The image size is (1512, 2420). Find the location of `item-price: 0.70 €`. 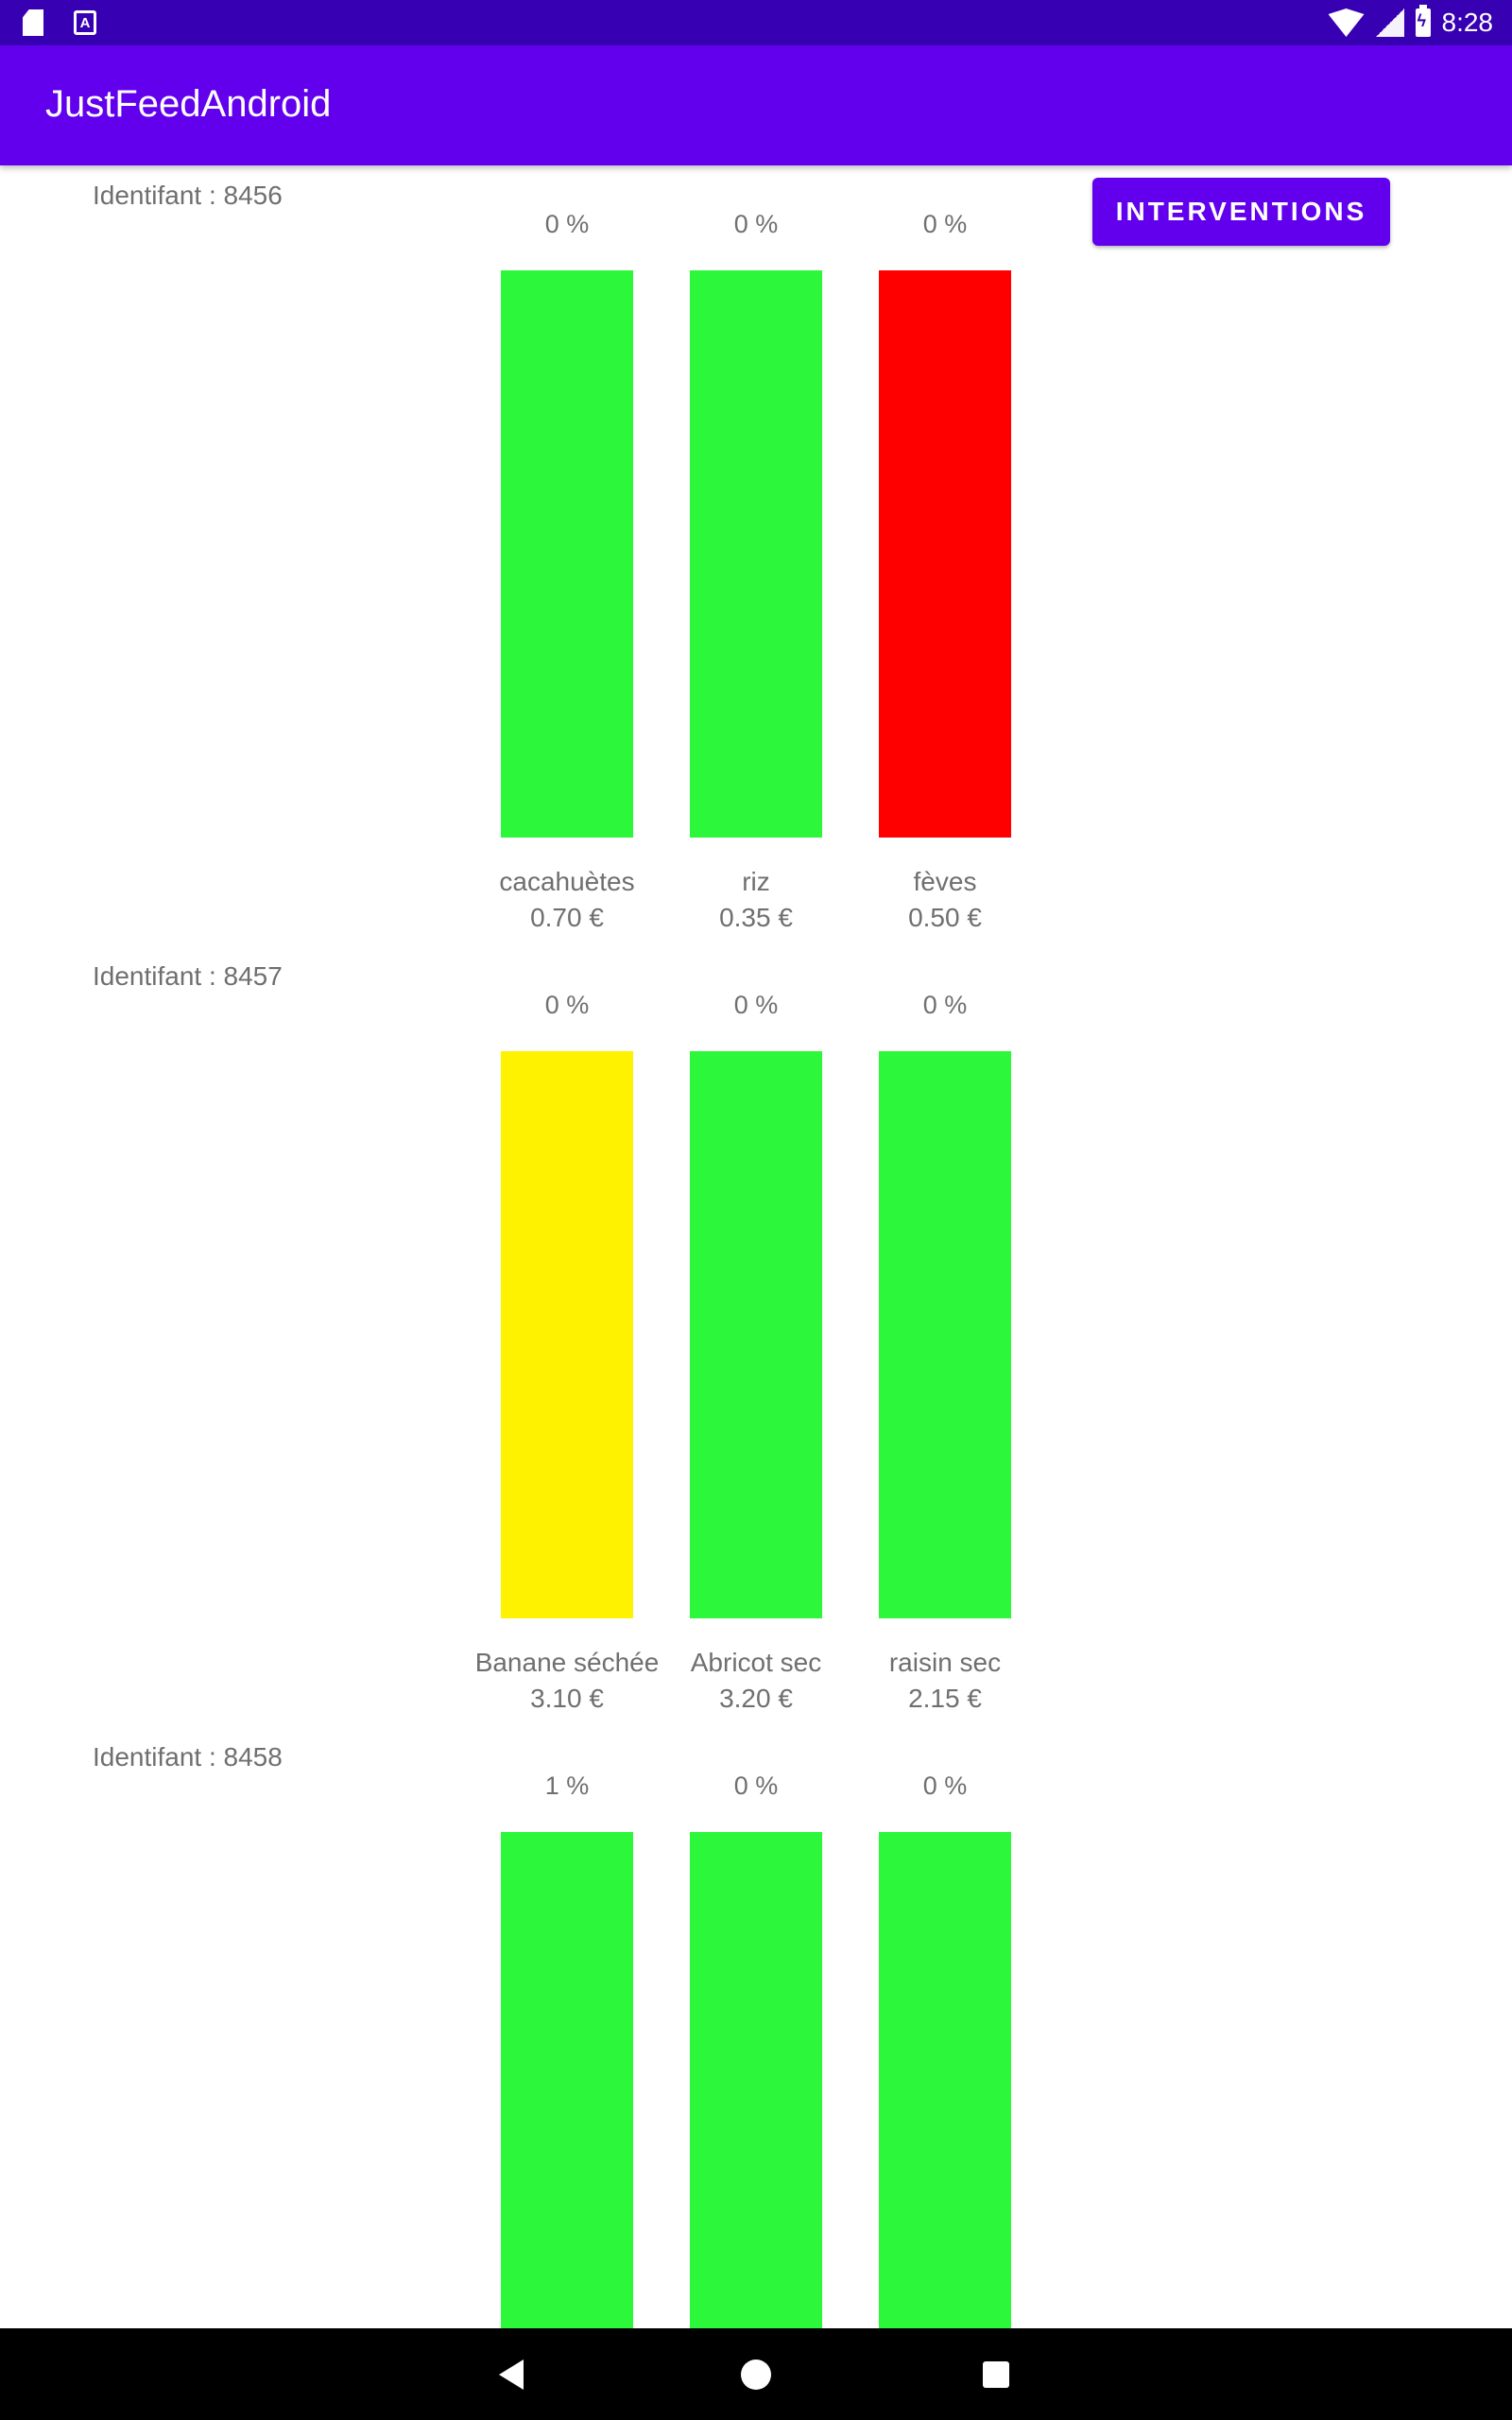

item-price: 0.70 € is located at coordinates (567, 917).